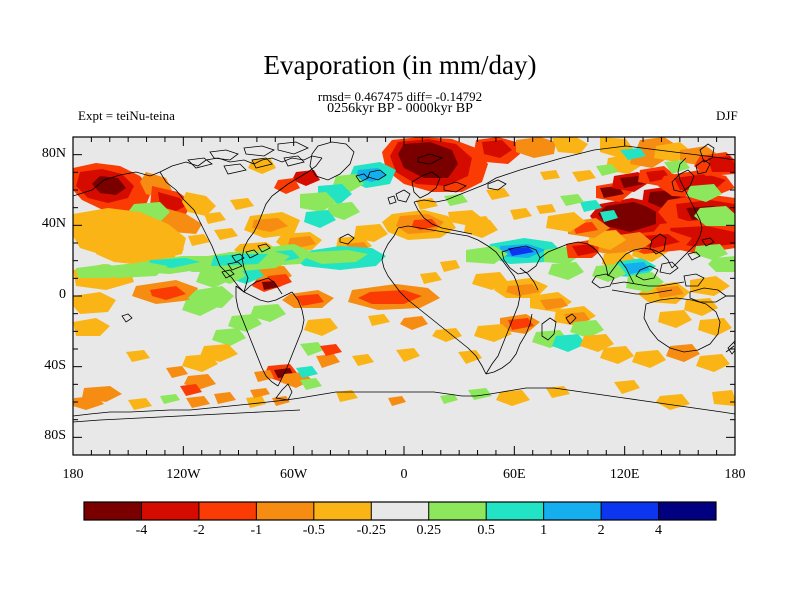 The width and height of the screenshot is (800, 600). I want to click on colorbar, so click(400, 511).